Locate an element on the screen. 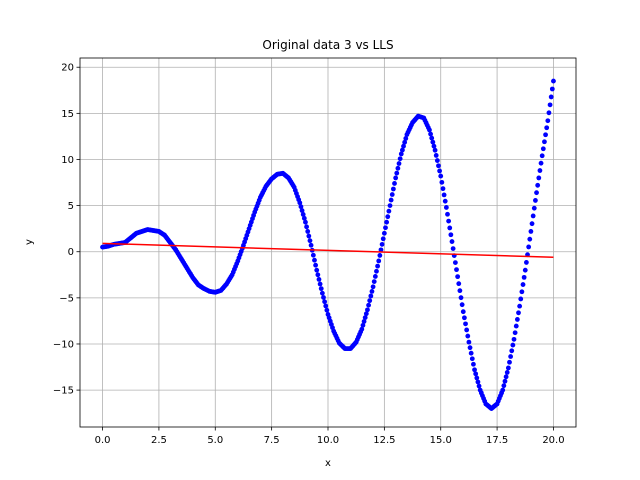 Image resolution: width=640 pixels, height=480 pixels. x-tick-label: 0.0 is located at coordinates (103, 440).